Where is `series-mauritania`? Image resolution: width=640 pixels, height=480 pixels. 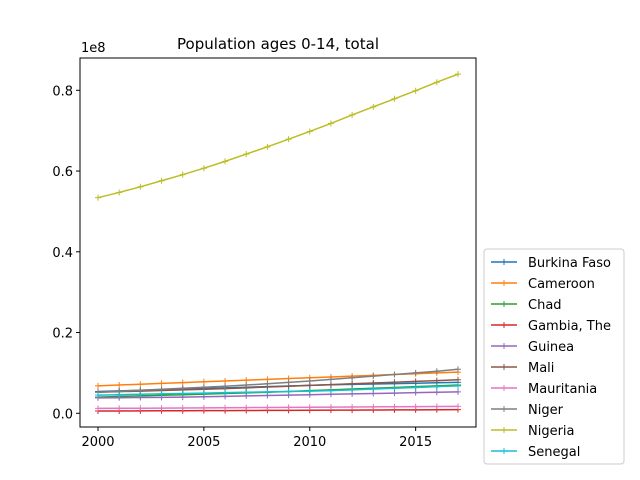
series-mauritania is located at coordinates (278, 407).